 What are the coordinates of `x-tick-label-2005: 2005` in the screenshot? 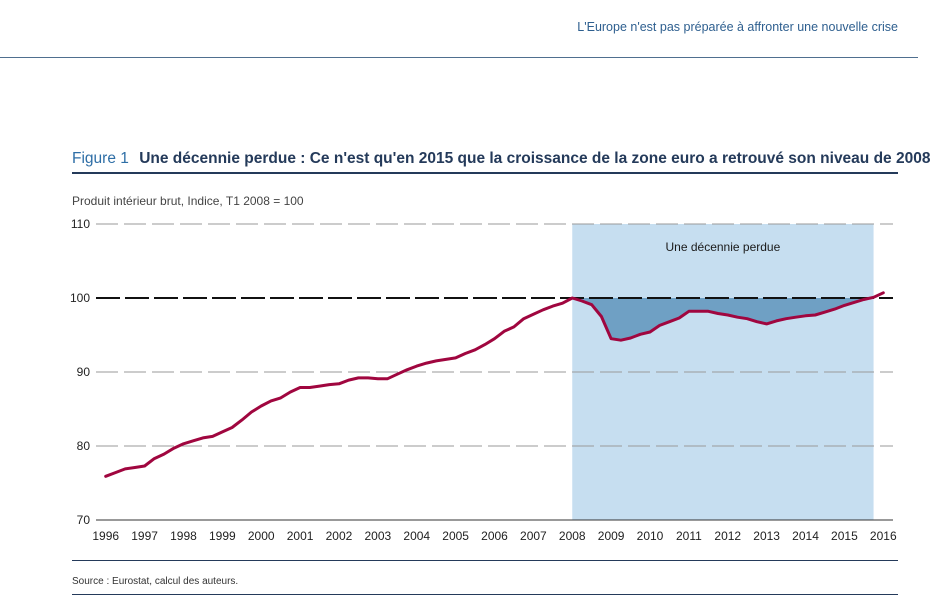 It's located at (455, 536).